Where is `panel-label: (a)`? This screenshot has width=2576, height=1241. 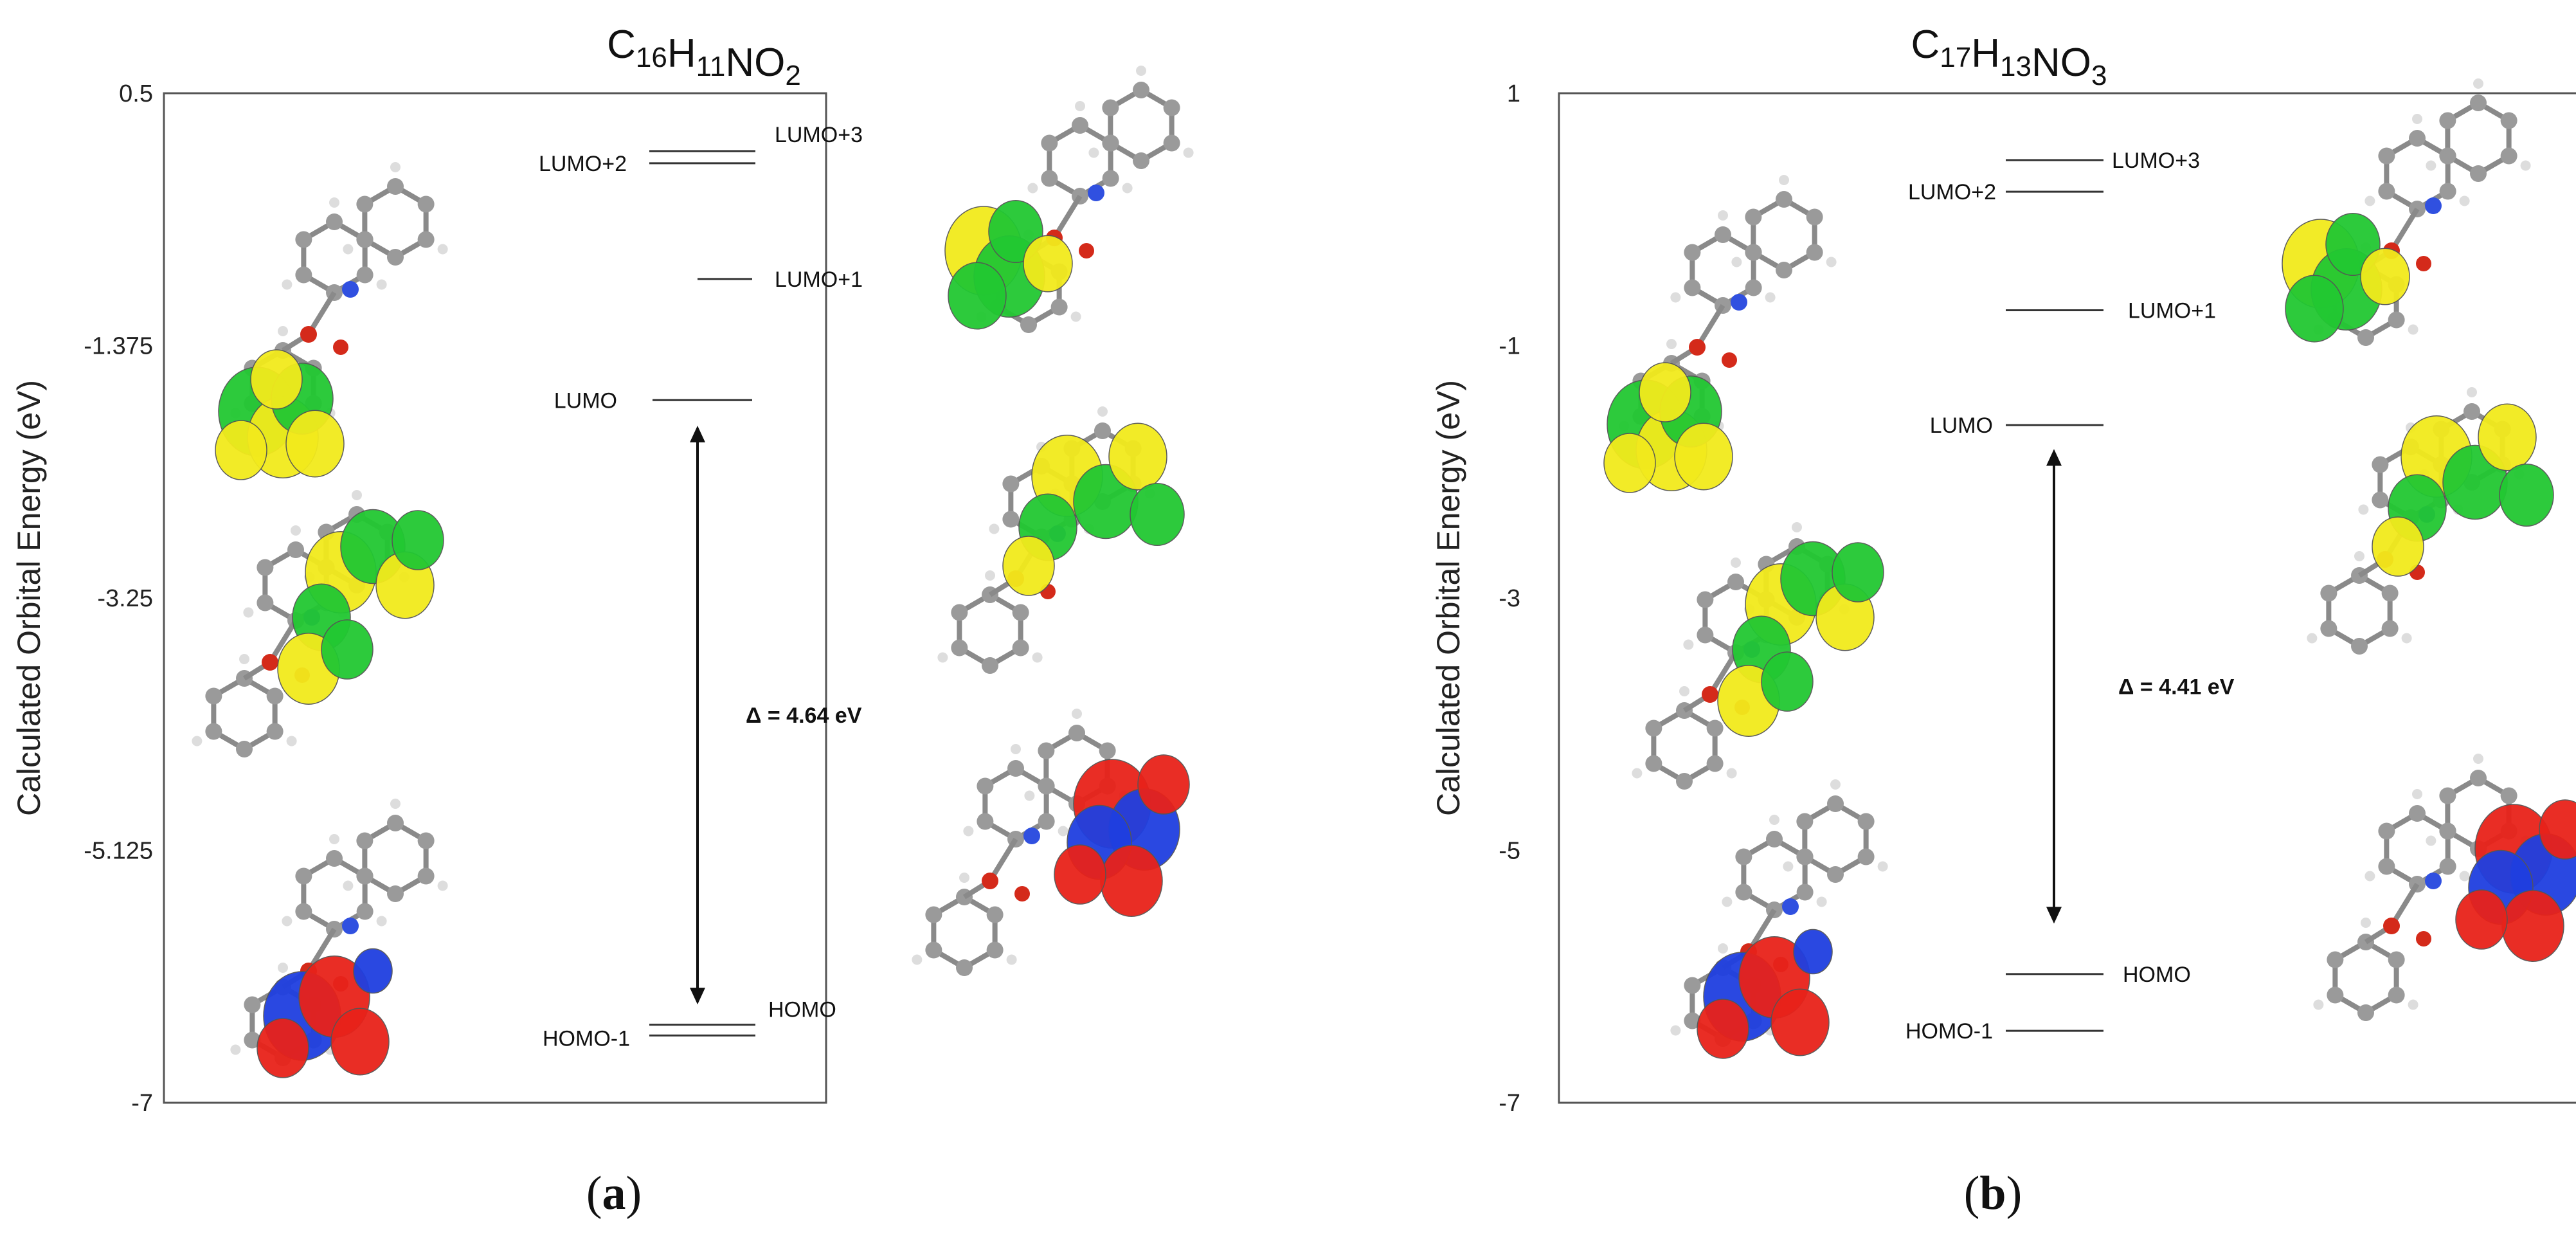
panel-label: (a) is located at coordinates (614, 1193).